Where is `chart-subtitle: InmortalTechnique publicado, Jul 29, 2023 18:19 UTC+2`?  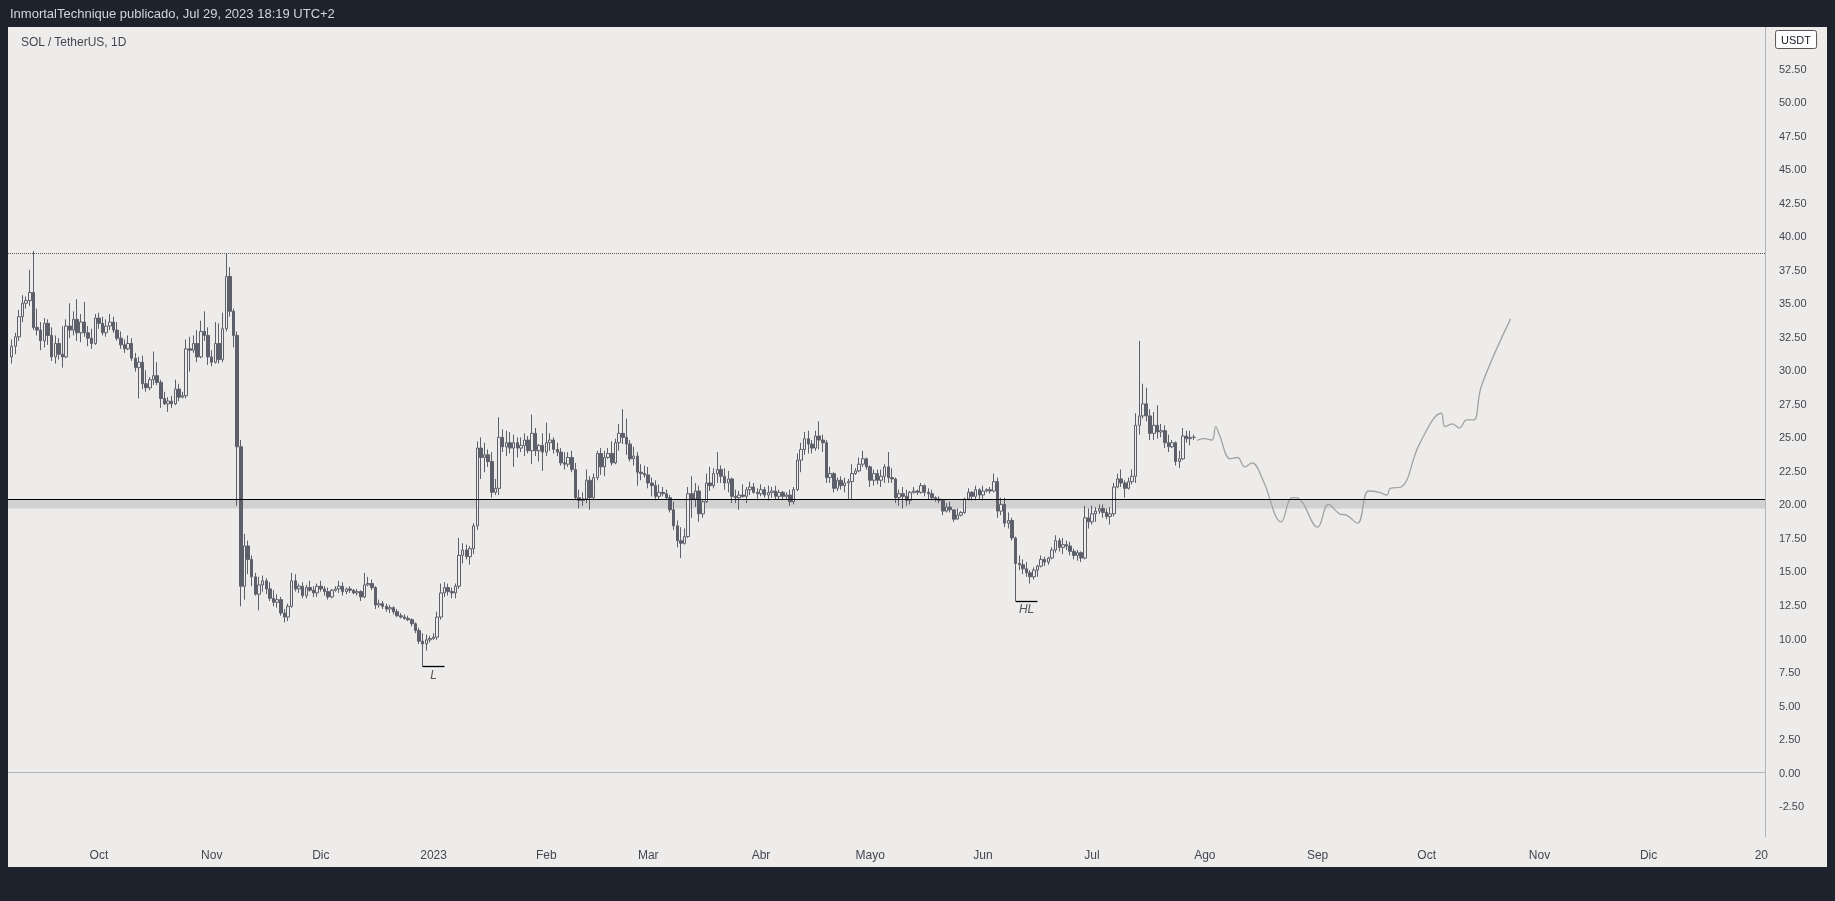 chart-subtitle: InmortalTechnique publicado, Jul 29, 2023 18:19 UTC+2 is located at coordinates (172, 13).